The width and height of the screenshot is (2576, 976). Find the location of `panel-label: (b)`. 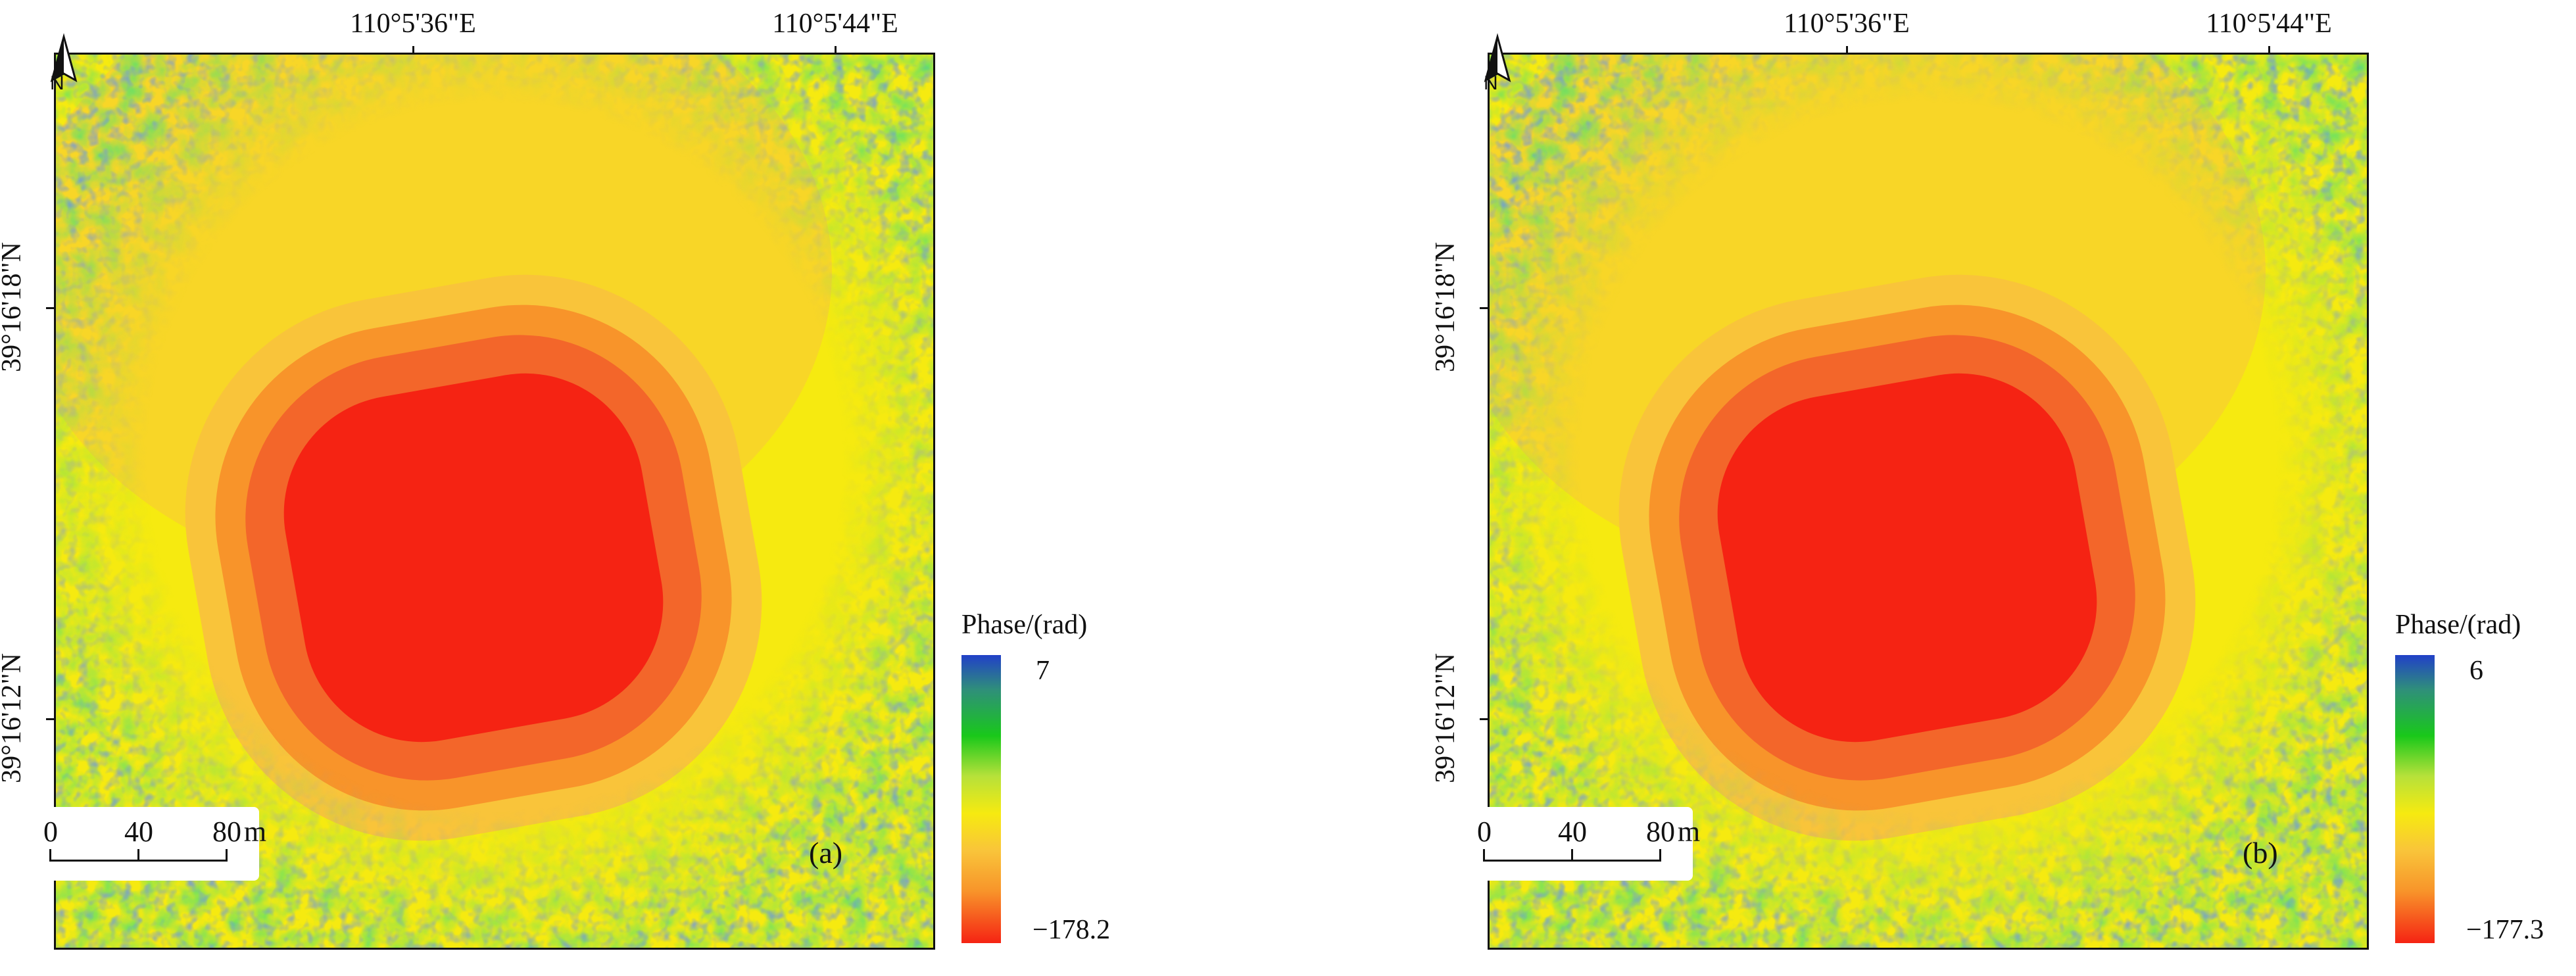

panel-label: (b) is located at coordinates (2260, 852).